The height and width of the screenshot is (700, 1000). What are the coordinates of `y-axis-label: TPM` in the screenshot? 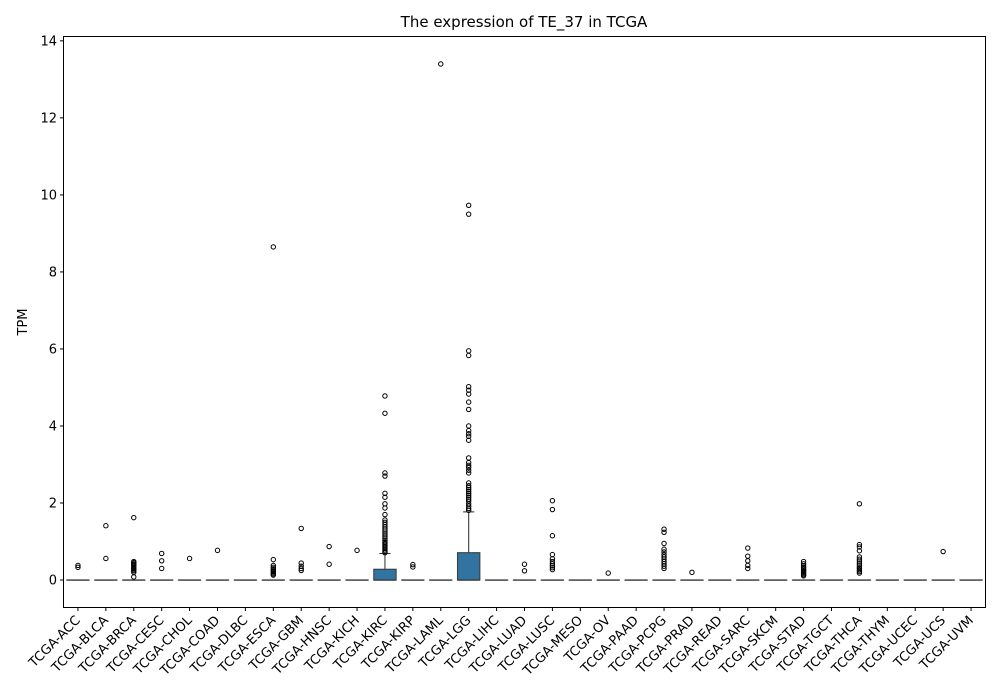 It's located at (23, 323).